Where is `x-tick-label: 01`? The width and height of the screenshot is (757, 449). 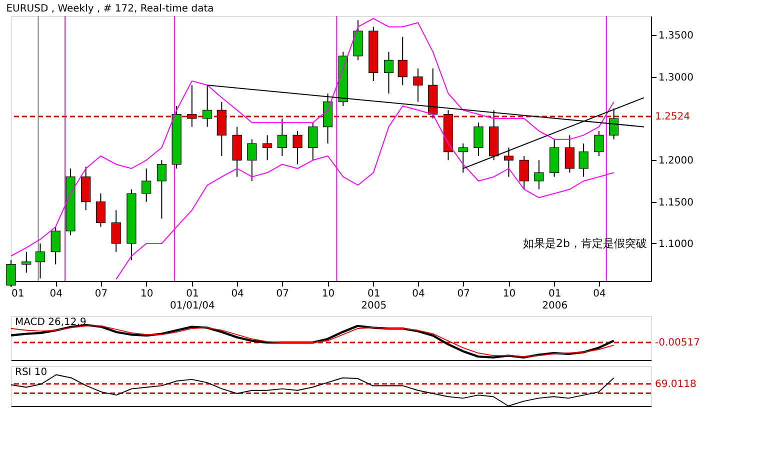 x-tick-label: 01 is located at coordinates (18, 294).